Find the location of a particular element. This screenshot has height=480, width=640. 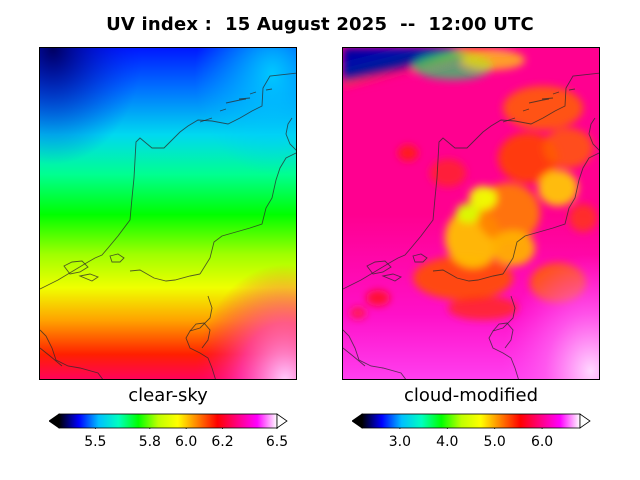

clear-sky-colorbar is located at coordinates (168, 421).